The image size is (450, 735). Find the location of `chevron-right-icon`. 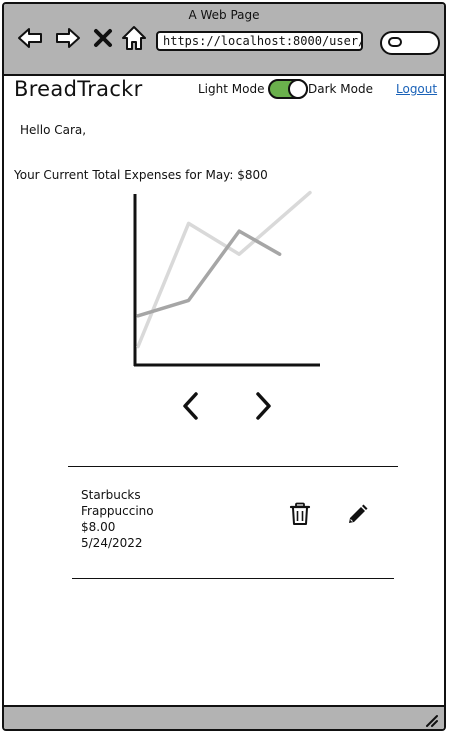

chevron-right-icon is located at coordinates (263, 406).